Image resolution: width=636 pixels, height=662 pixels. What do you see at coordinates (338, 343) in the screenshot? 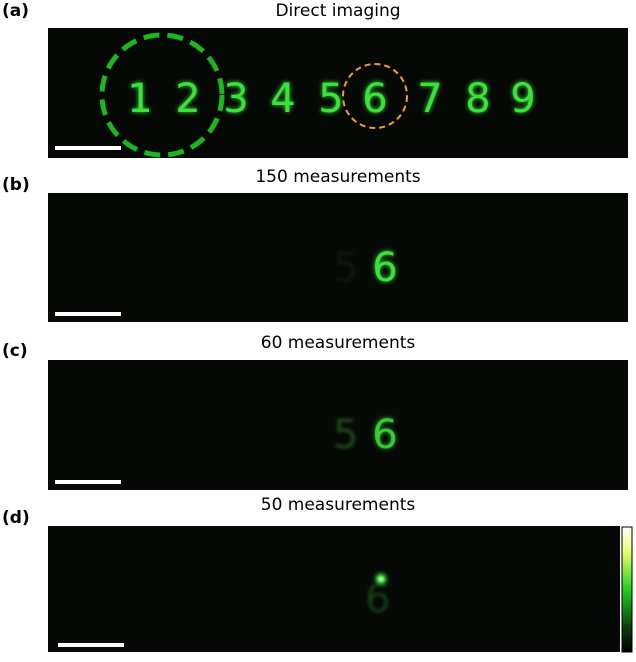
I see `panel-title: 60 measurements` at bounding box center [338, 343].